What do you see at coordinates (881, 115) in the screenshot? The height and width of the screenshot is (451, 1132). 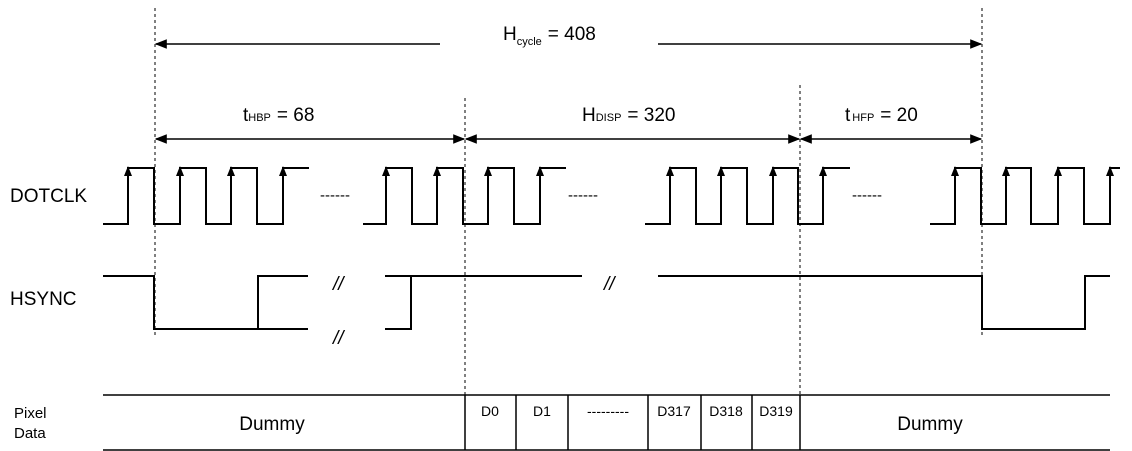 I see `thfp-label: t HFP = 20` at bounding box center [881, 115].